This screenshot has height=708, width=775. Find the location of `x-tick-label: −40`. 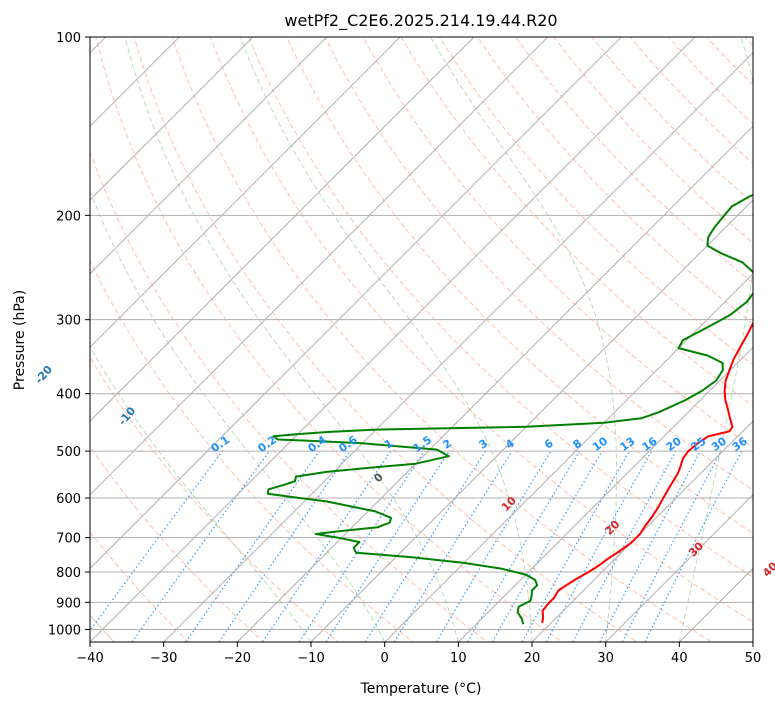

x-tick-label: −40 is located at coordinates (89, 658).